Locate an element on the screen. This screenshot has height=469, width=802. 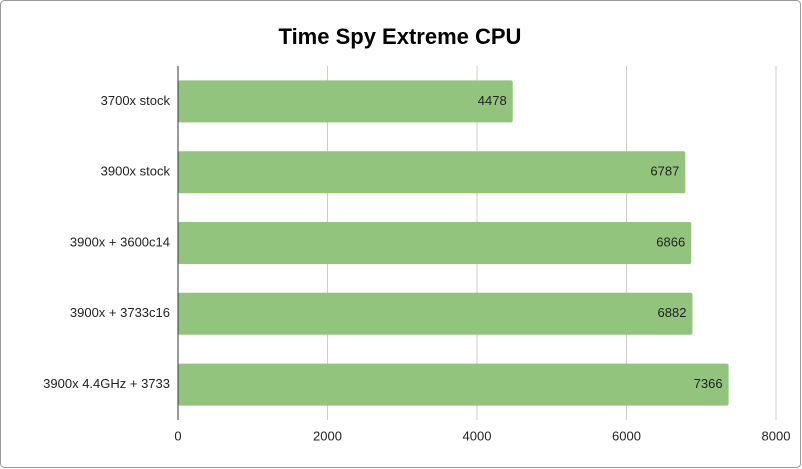
chart-title: Time Spy Extreme CPU is located at coordinates (400, 36).